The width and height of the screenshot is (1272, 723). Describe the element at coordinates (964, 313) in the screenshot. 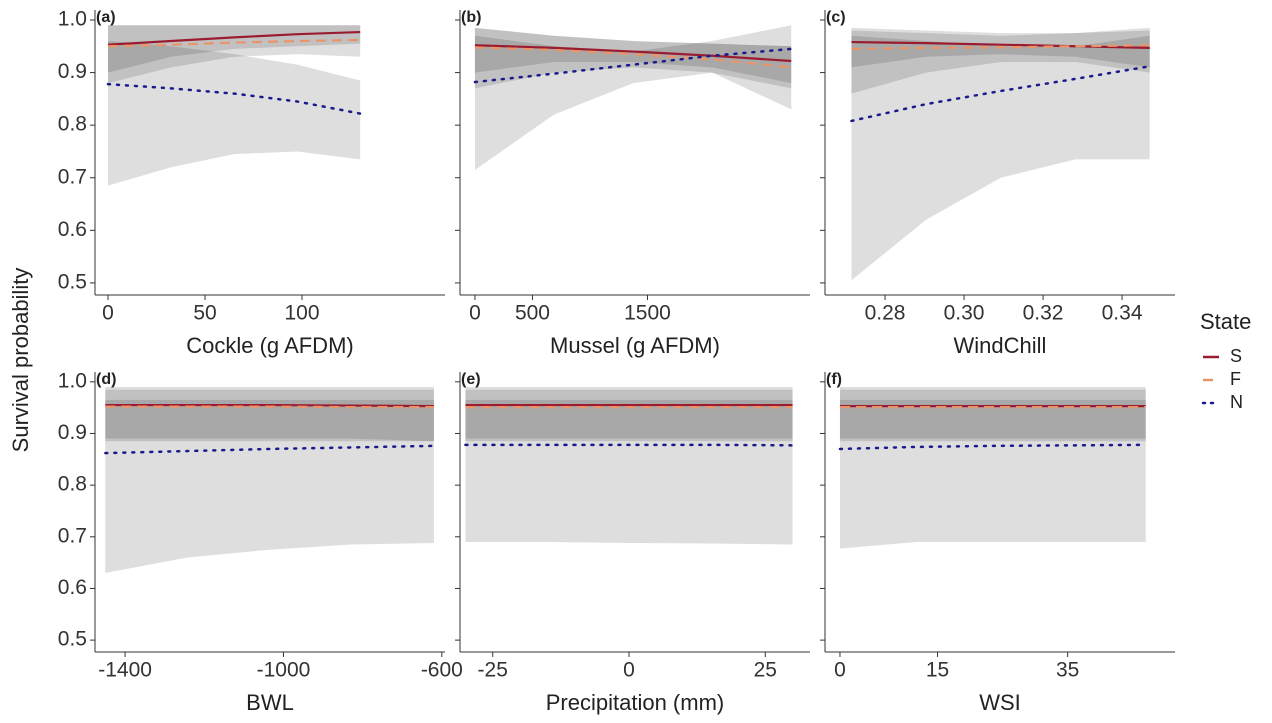

I see `x-tick-label: 0.30` at that location.